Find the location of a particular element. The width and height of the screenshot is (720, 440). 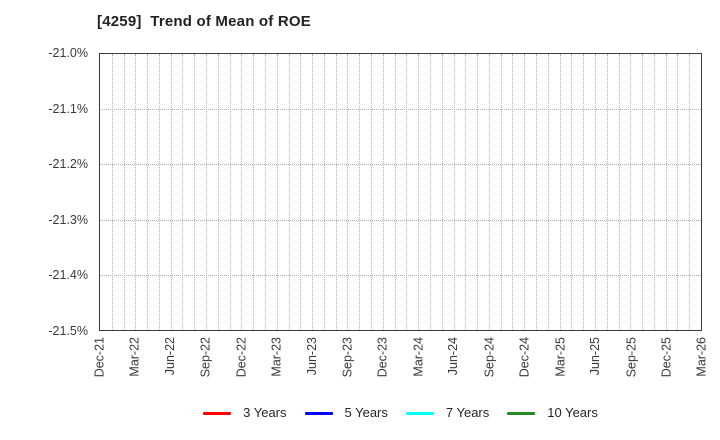

chart-title: [4259] Trend of Mean of ROE is located at coordinates (204, 21).